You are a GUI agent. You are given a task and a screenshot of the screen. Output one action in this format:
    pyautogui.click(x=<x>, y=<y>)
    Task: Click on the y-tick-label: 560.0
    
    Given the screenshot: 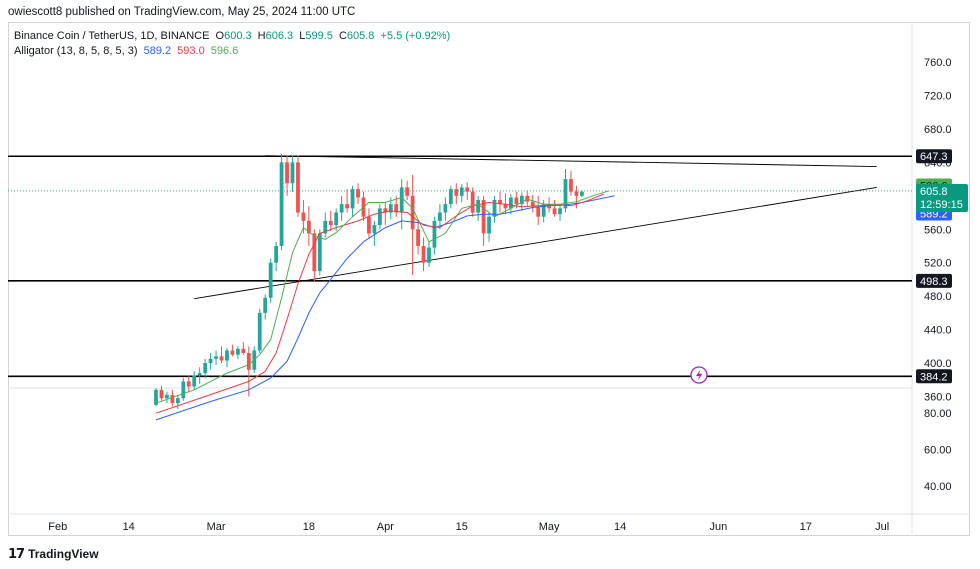 What is the action you would take?
    pyautogui.click(x=938, y=230)
    